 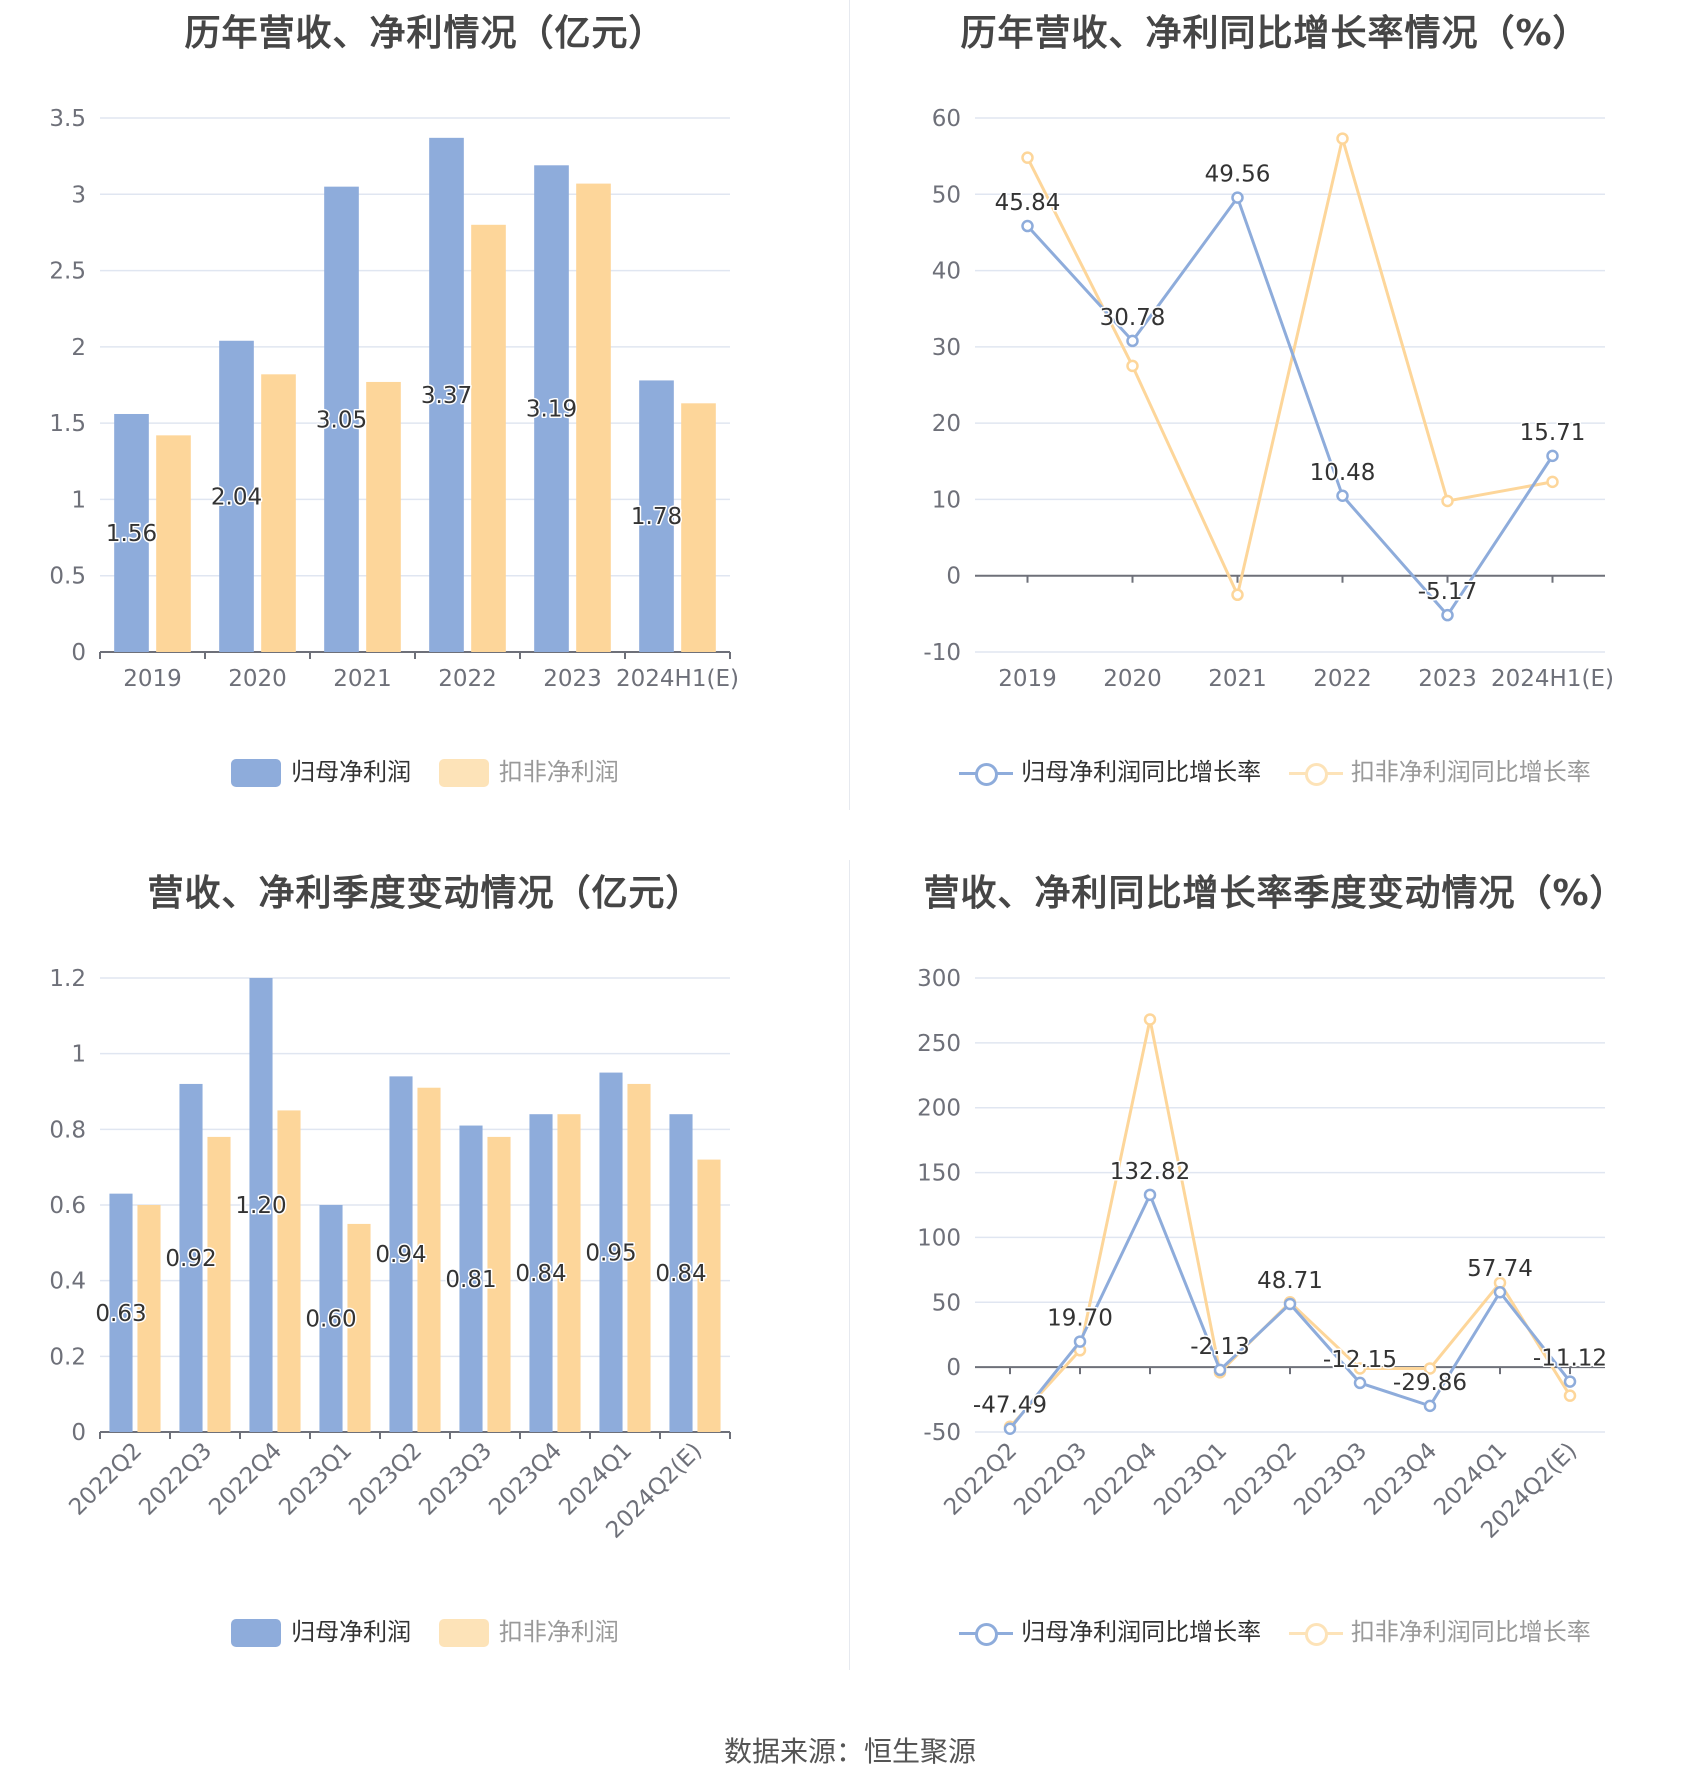 What do you see at coordinates (1500, 1269) in the screenshot?
I see `data-label: 57.74` at bounding box center [1500, 1269].